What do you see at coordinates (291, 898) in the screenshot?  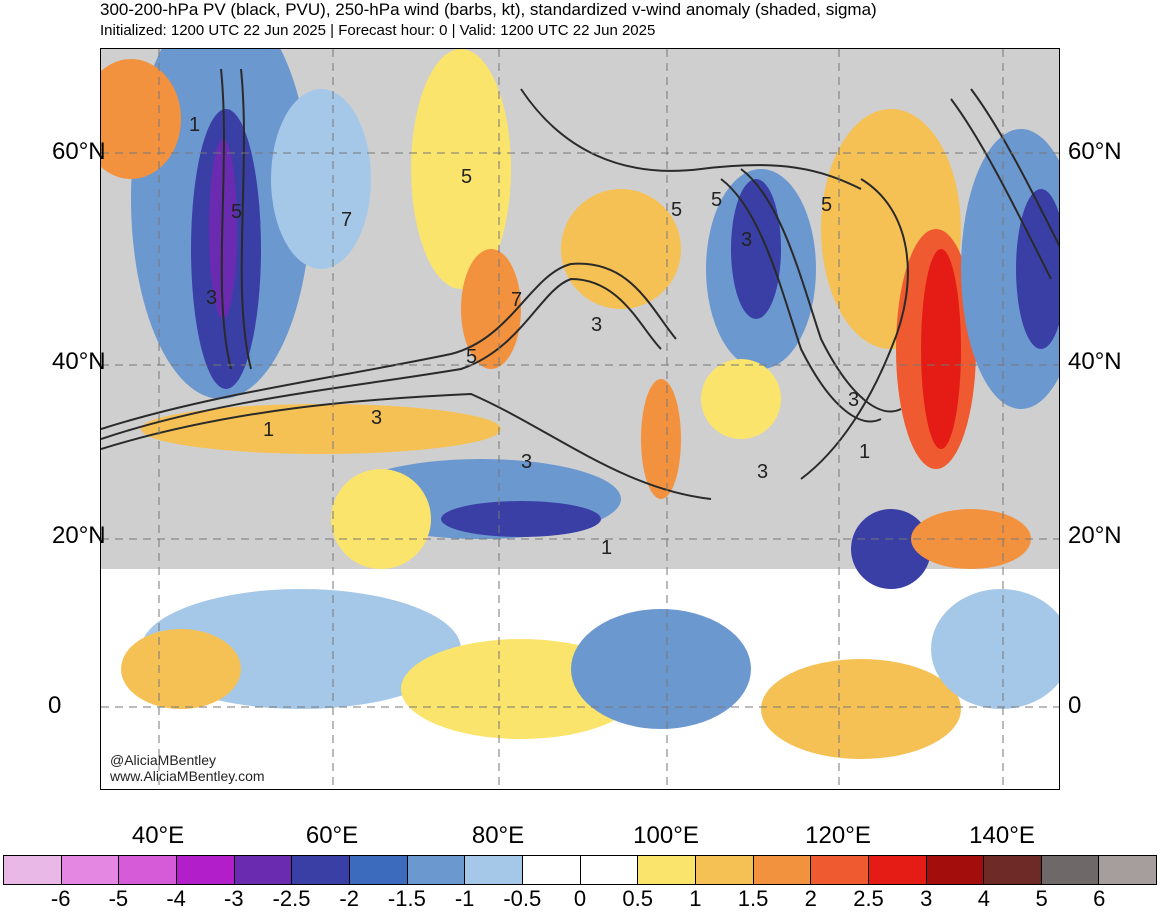 I see `colorbar-tick-label: -2.5` at bounding box center [291, 898].